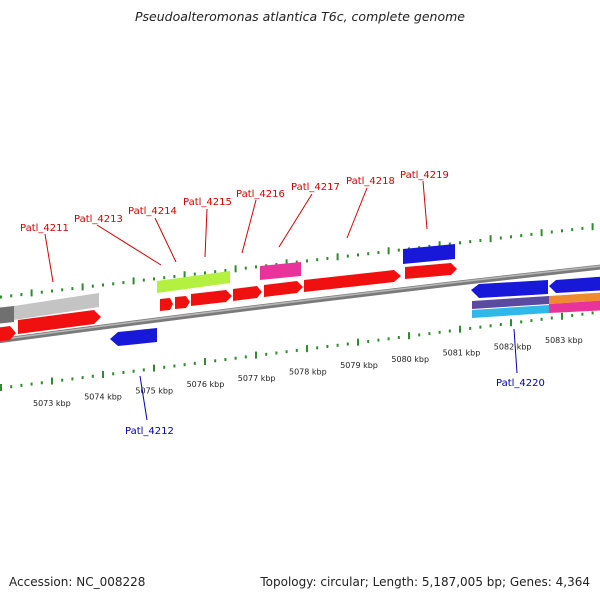 The height and width of the screenshot is (600, 600). Describe the element at coordinates (335, 382) in the screenshot. I see `reverse-gene-labels: Patl_4212 Patl_4220` at that location.